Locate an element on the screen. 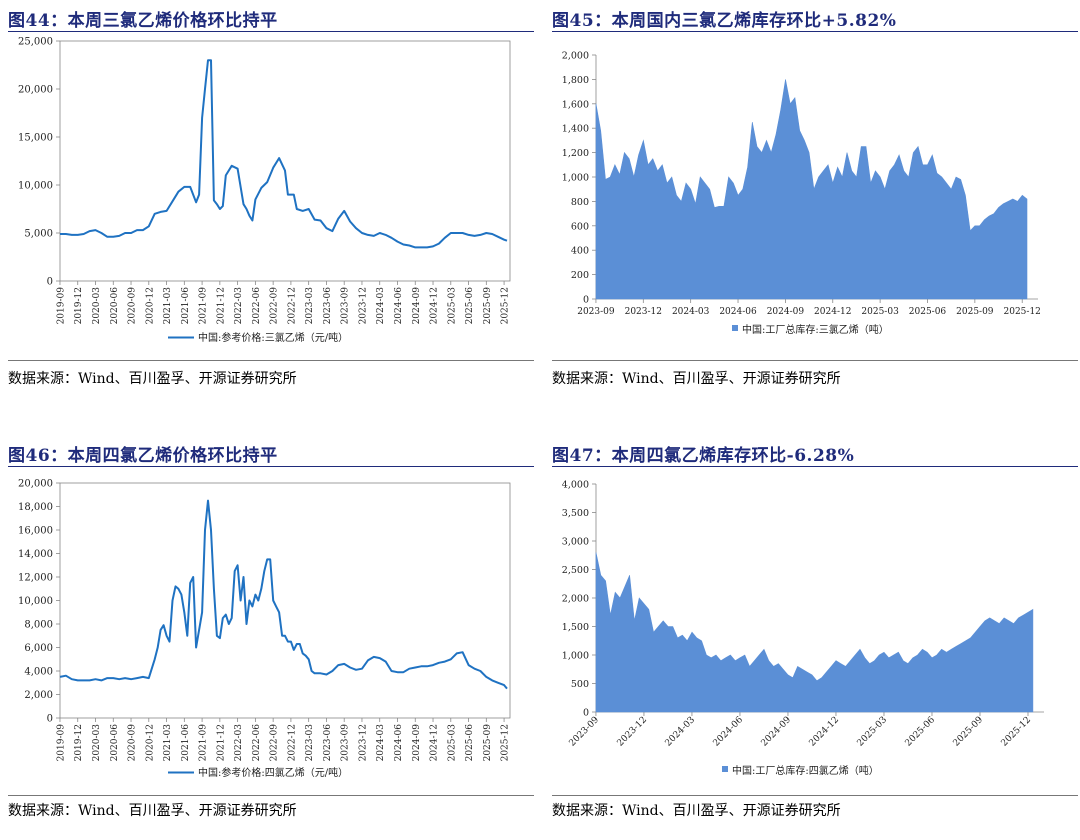 Image resolution: width=1080 pixels, height=840 pixels. y-tick-label: 800 is located at coordinates (580, 202).